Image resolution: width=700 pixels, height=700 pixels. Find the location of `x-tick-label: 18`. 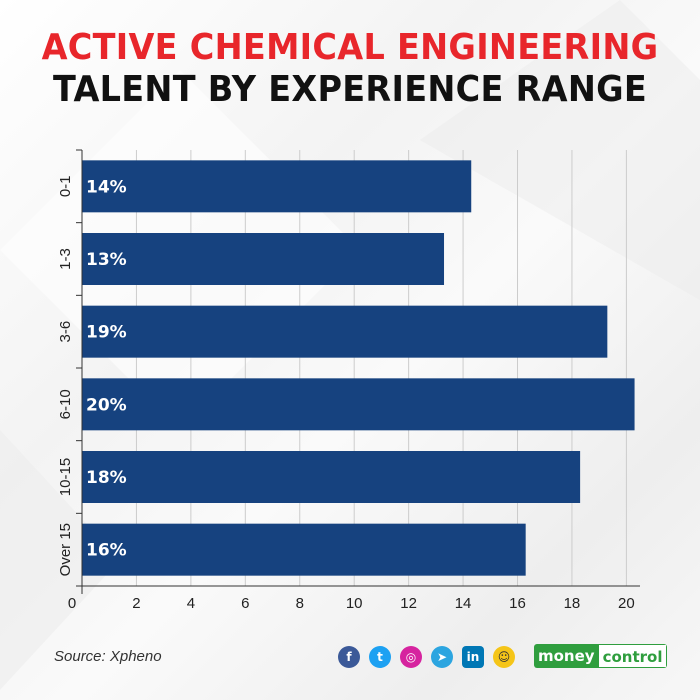

x-tick-label: 18 is located at coordinates (572, 603).